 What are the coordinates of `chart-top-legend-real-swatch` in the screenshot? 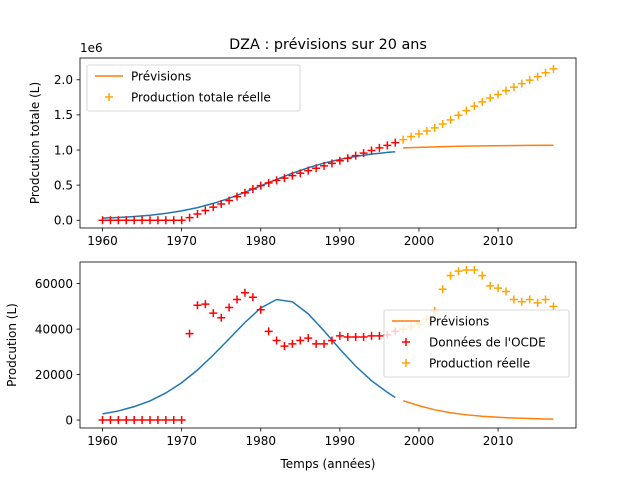 It's located at (109, 97).